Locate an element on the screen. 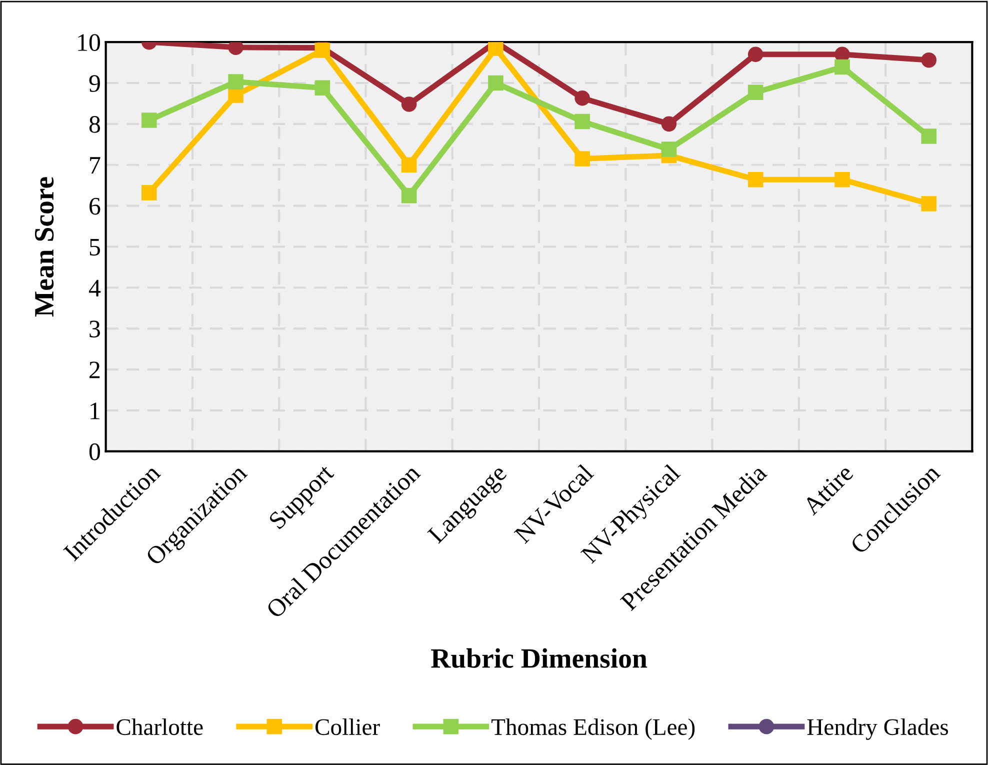  y-tick-label: 5 is located at coordinates (95, 247).